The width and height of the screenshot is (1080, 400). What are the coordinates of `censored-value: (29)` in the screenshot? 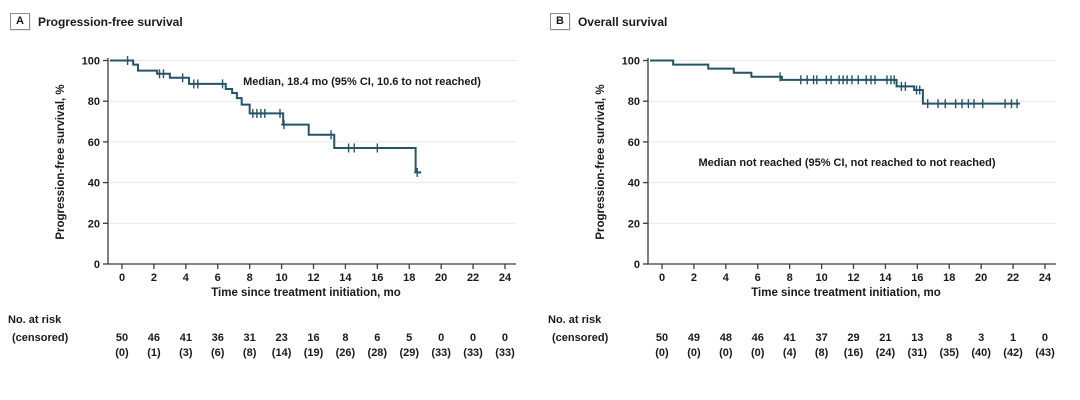 It's located at (409, 353).